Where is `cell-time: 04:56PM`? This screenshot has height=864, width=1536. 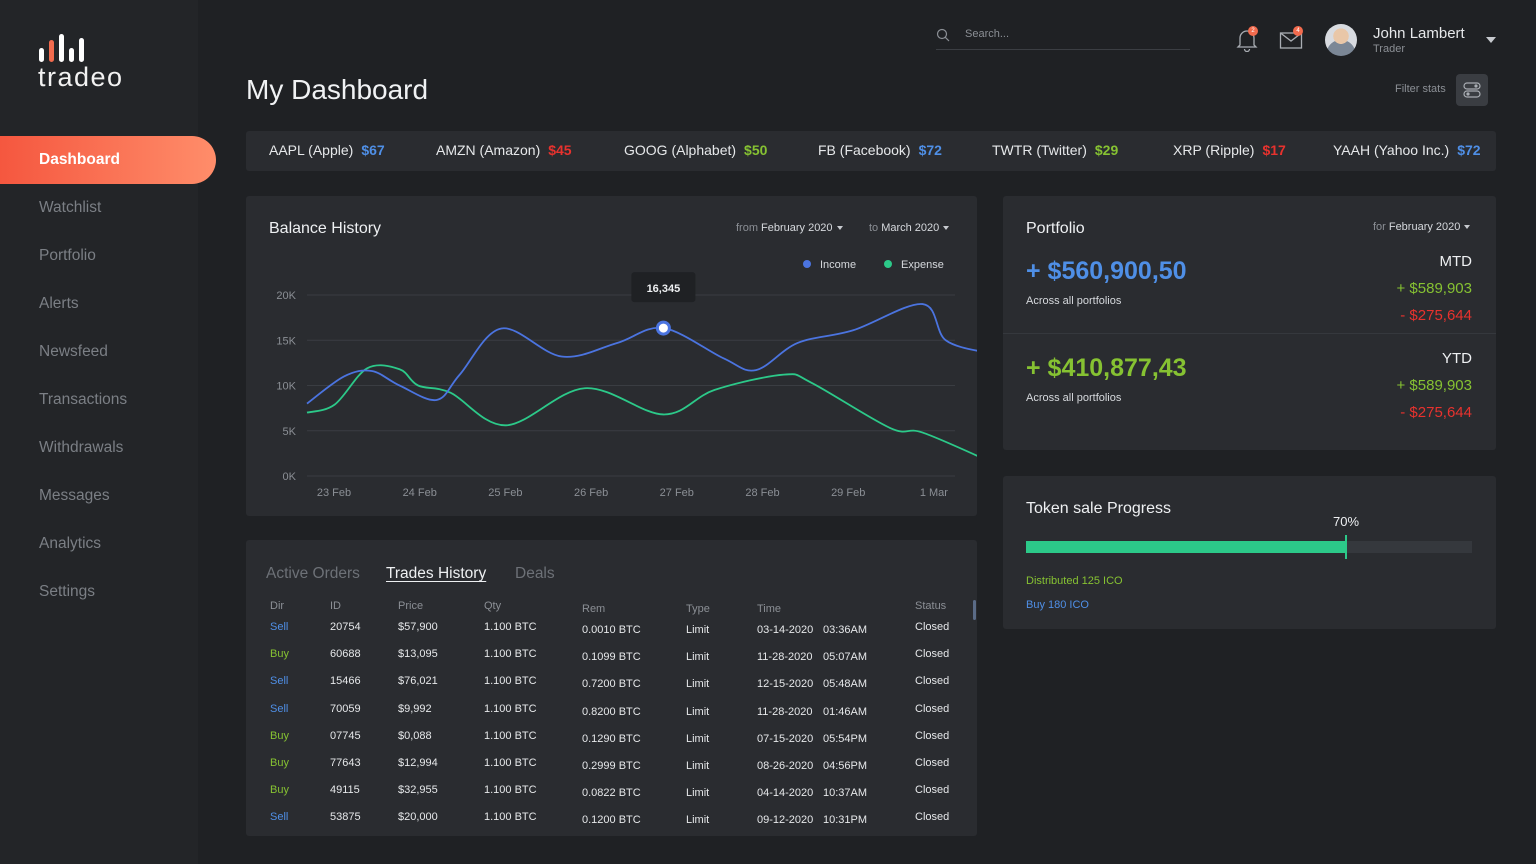
cell-time: 04:56PM is located at coordinates (845, 766).